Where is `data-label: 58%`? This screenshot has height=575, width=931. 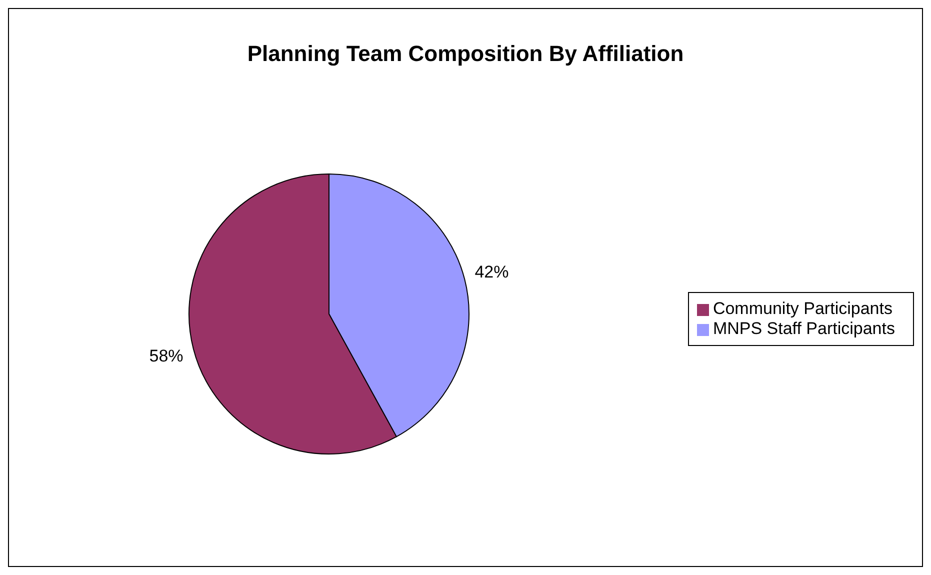 data-label: 58% is located at coordinates (166, 356).